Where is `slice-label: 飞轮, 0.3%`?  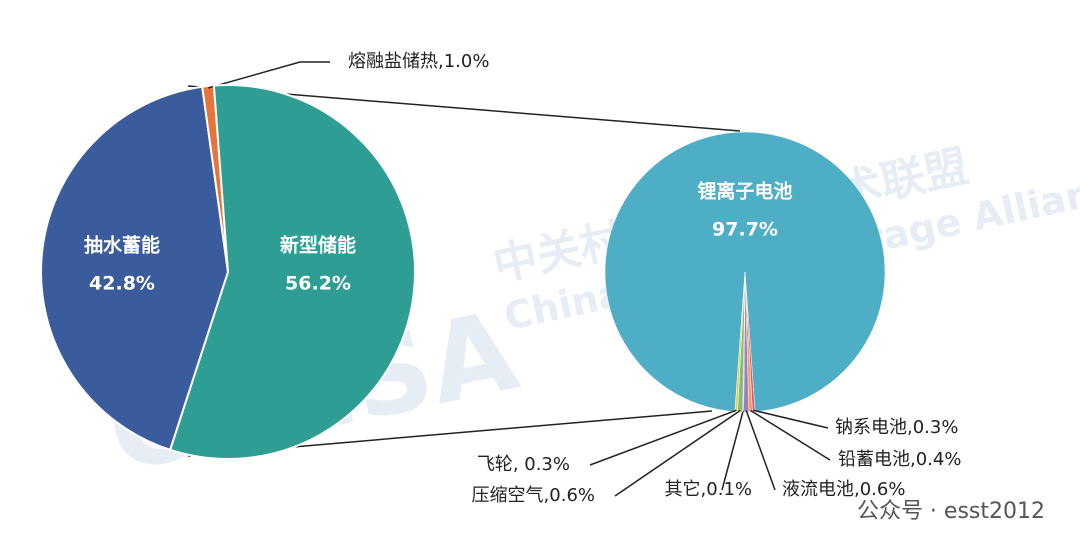
slice-label: 飞轮, 0.3% is located at coordinates (523, 464).